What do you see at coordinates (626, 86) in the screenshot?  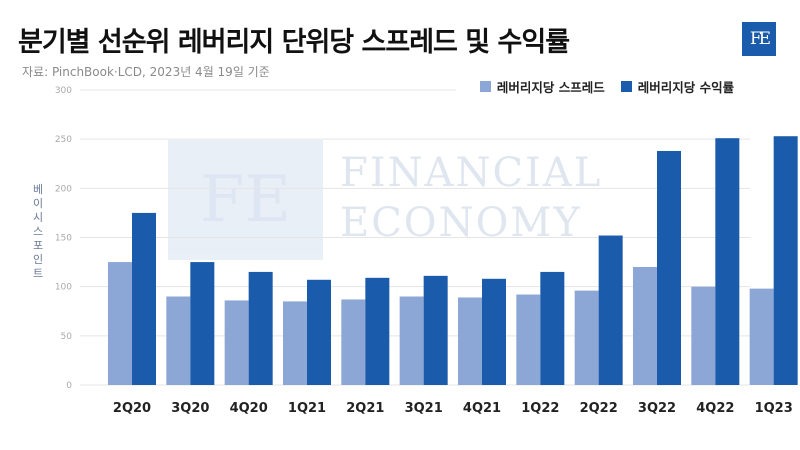 I see `legend-swatch-yield` at bounding box center [626, 86].